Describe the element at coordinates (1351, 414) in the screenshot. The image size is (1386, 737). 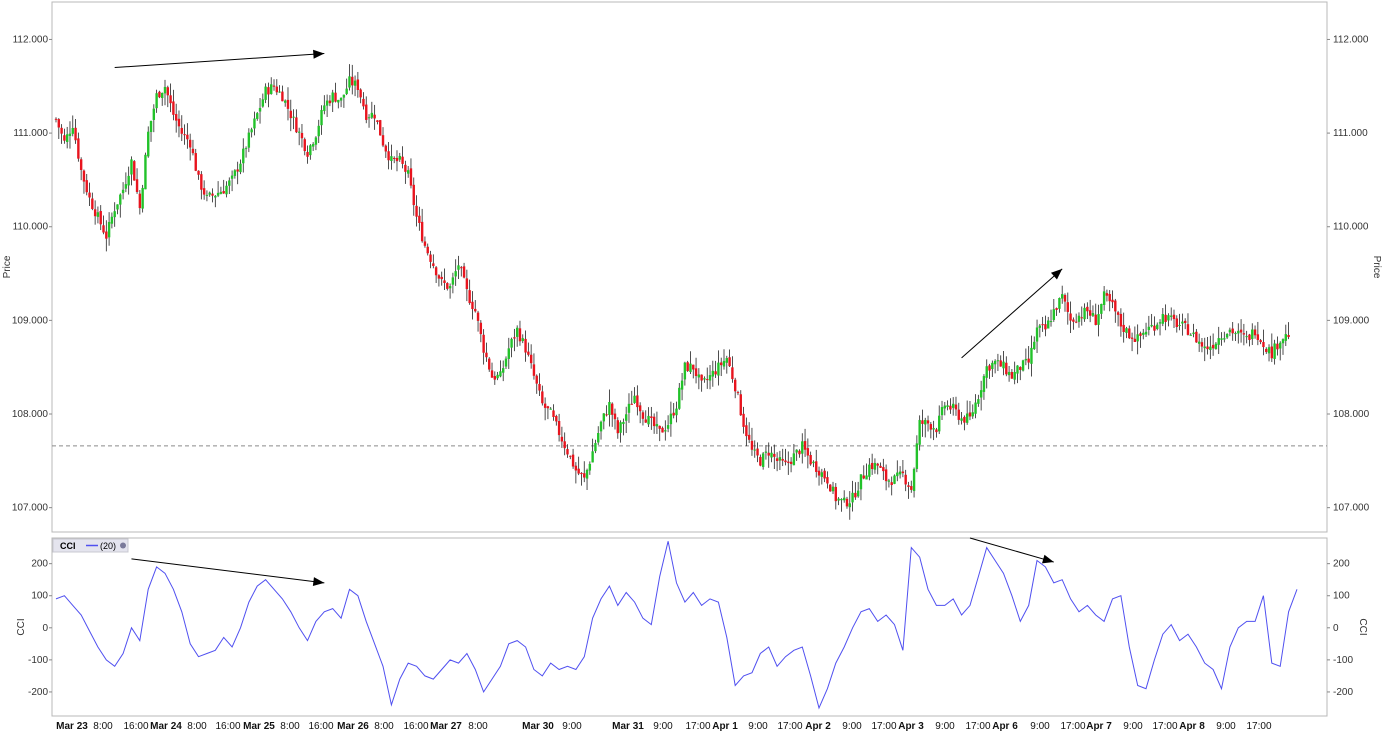
I see `price-tick-label-right: 108.000` at that location.